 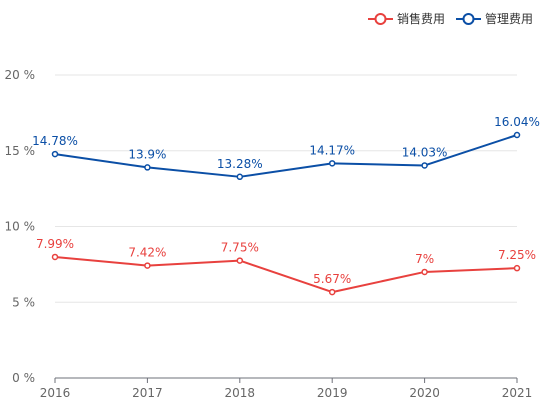 I want to click on legend-label: 管理费用, so click(x=509, y=18).